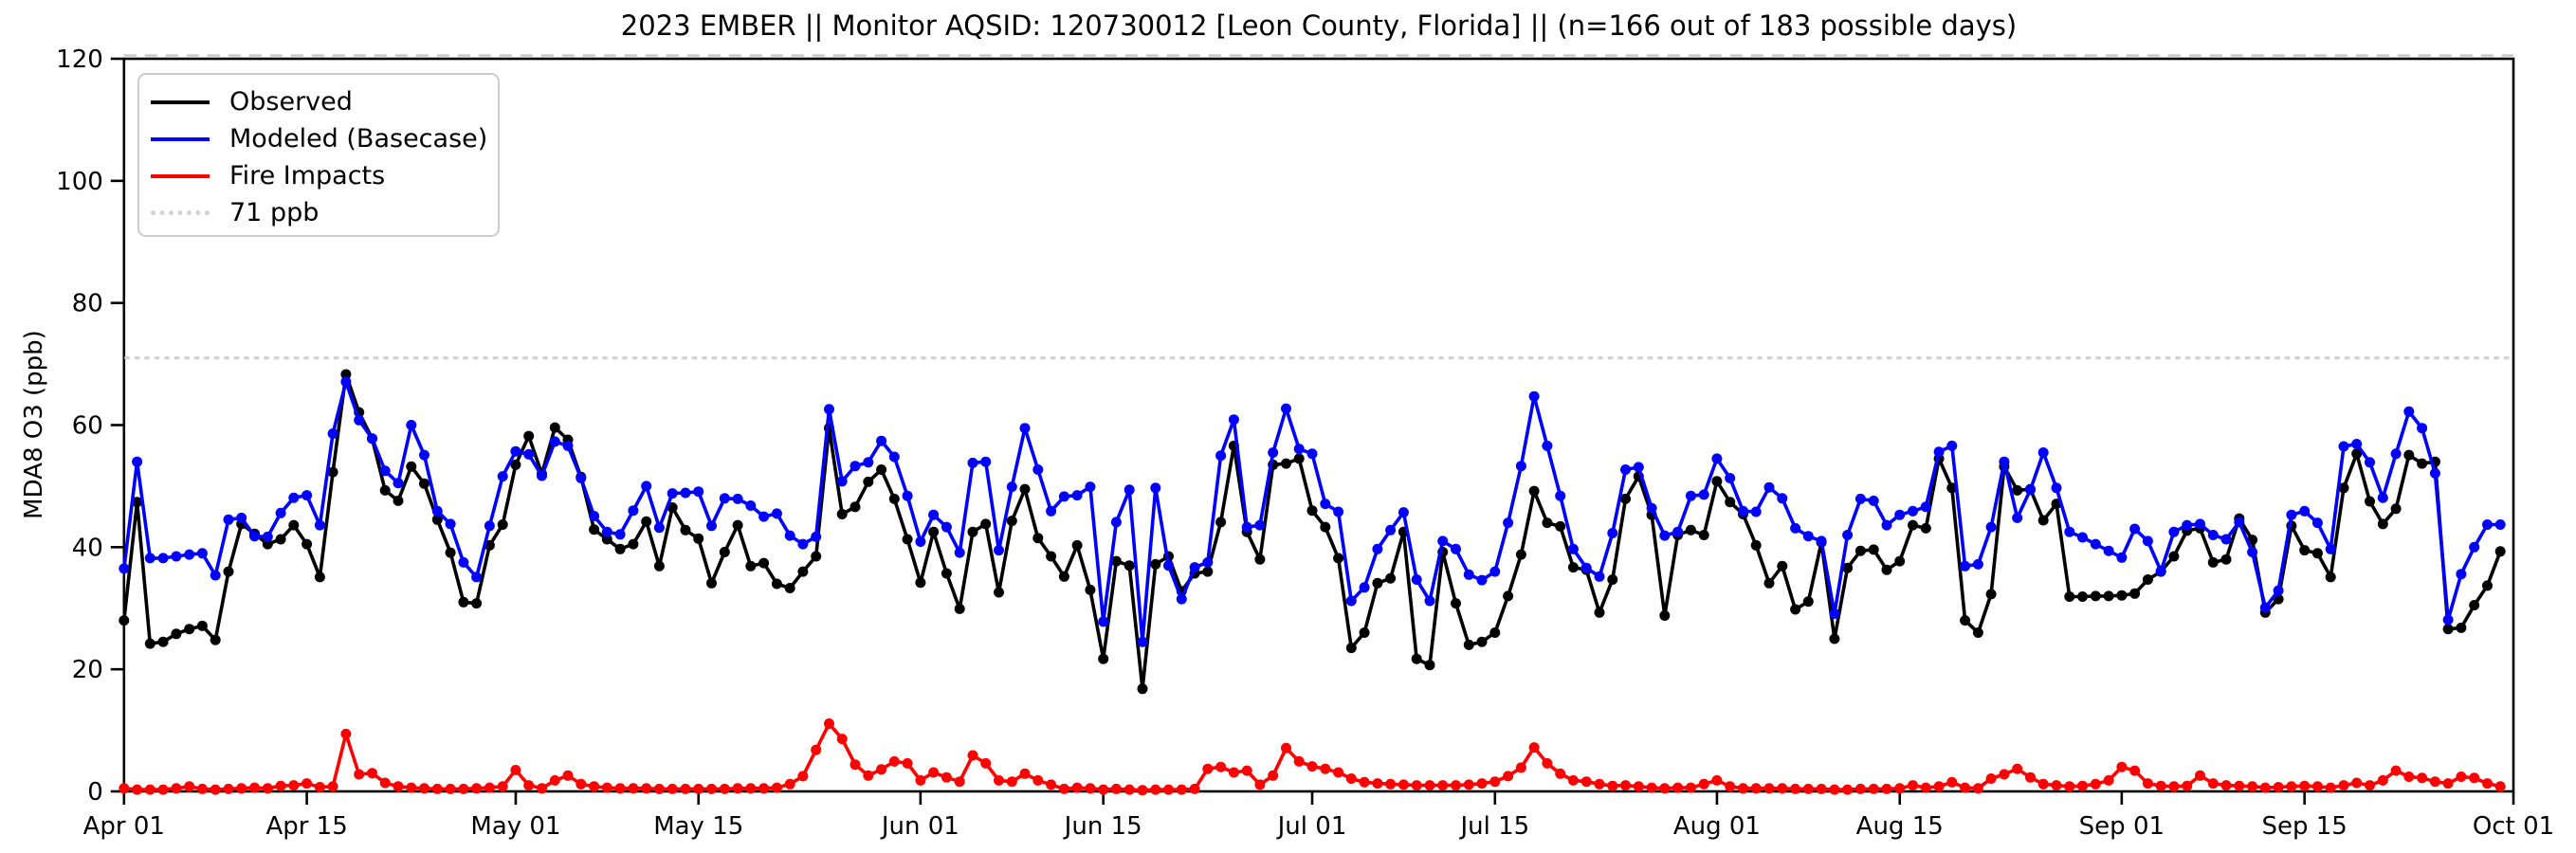 This screenshot has width=2576, height=853. What do you see at coordinates (34, 424) in the screenshot?
I see `y-axis-label: MDA8 O3 (ppb)` at bounding box center [34, 424].